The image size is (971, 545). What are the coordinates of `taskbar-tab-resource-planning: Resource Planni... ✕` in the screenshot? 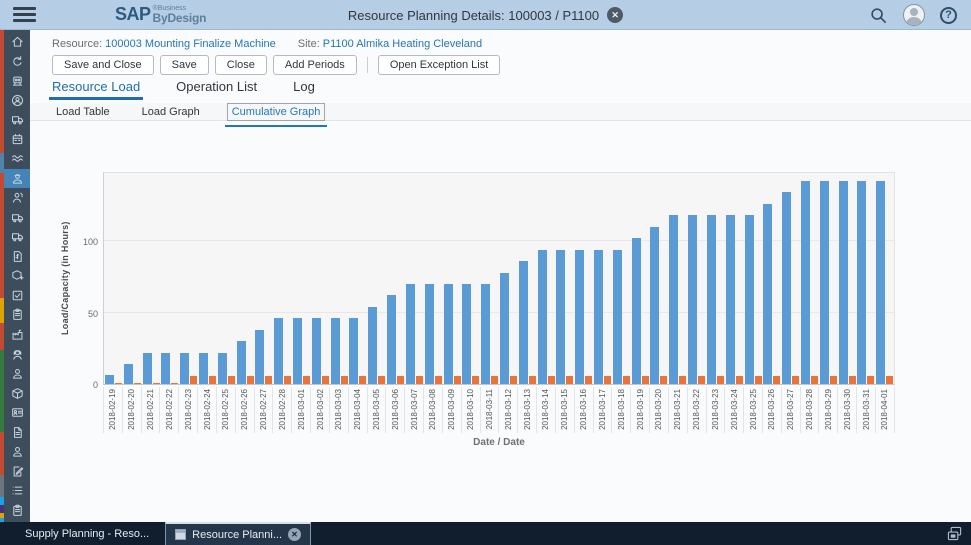 It's located at (238, 533).